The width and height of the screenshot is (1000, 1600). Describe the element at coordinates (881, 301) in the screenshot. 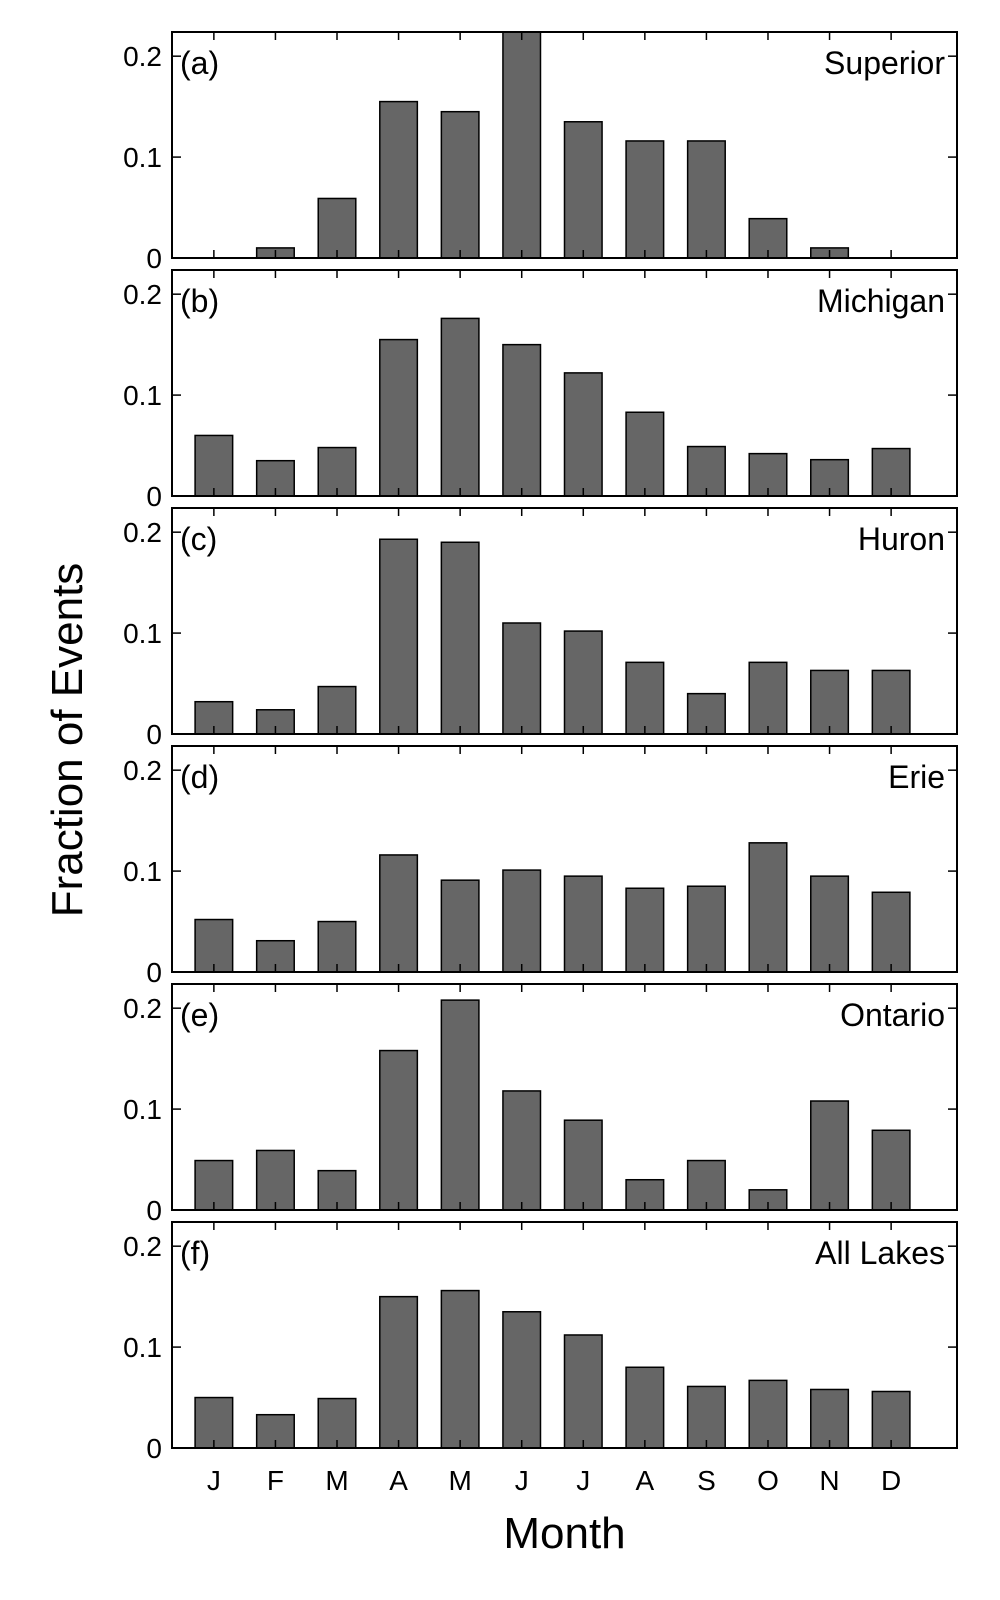

I see `panel-name: Michigan` at that location.